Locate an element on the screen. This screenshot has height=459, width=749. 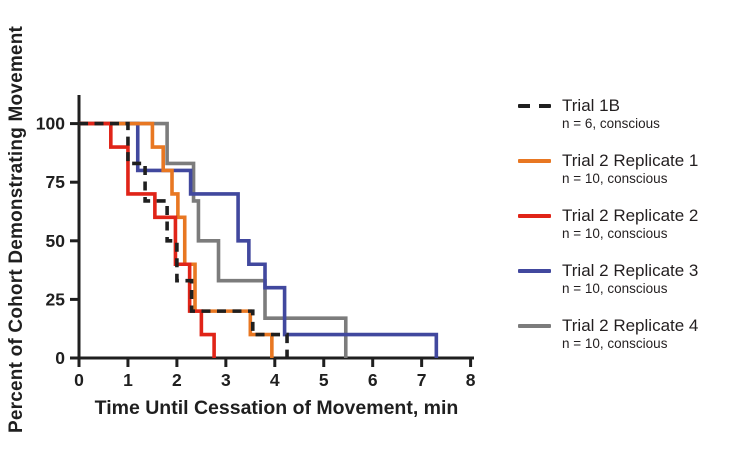
y-axis-title: Percent of Cohort Demonstrating Movement is located at coordinates (16, 229).